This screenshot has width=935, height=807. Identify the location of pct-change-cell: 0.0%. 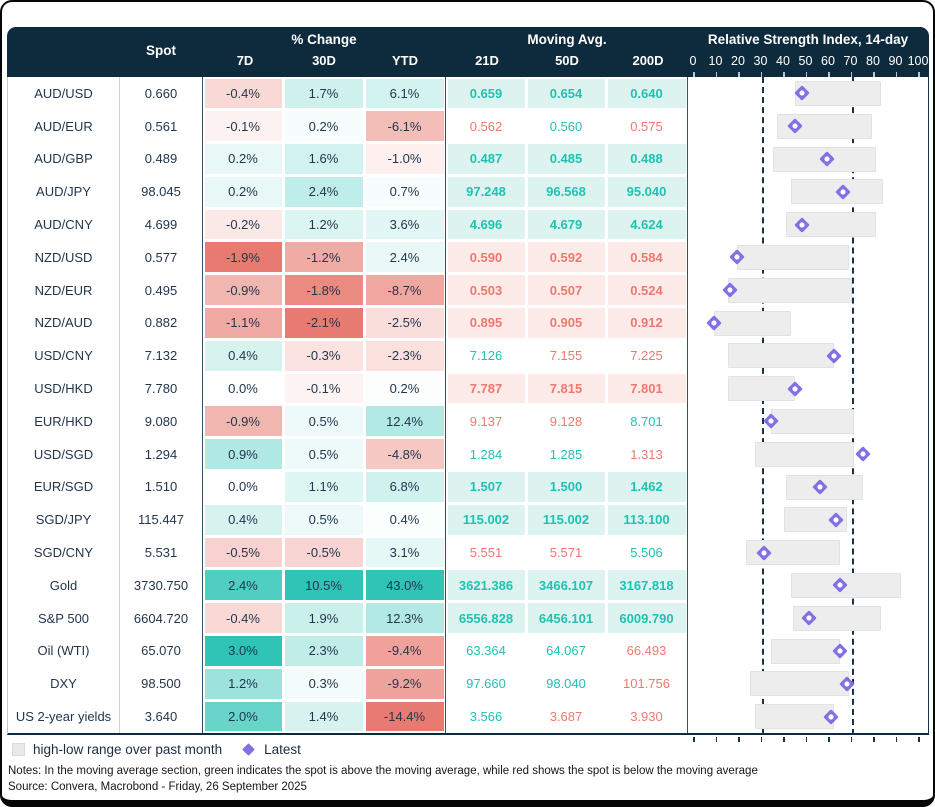
(242, 487).